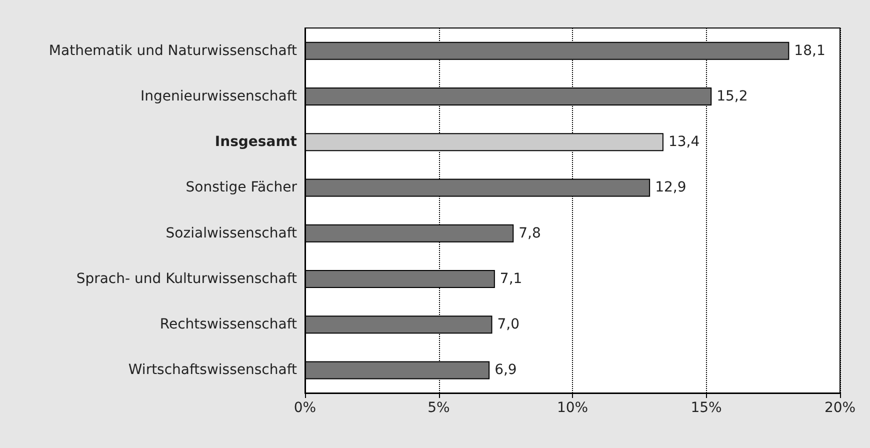  I want to click on data-label: 7,0, so click(508, 324).